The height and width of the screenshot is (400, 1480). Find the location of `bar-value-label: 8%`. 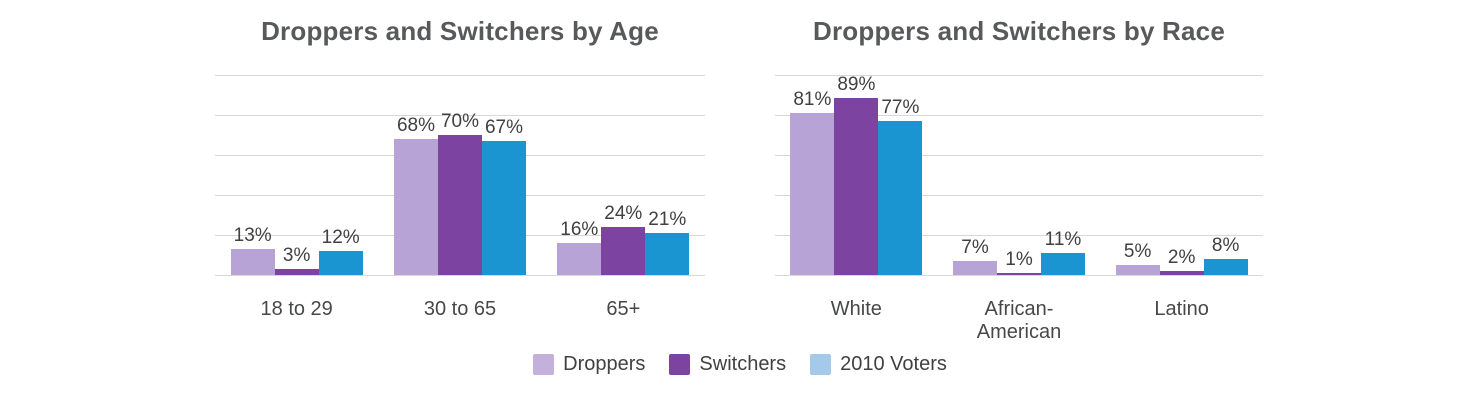

bar-value-label: 8% is located at coordinates (1225, 245).